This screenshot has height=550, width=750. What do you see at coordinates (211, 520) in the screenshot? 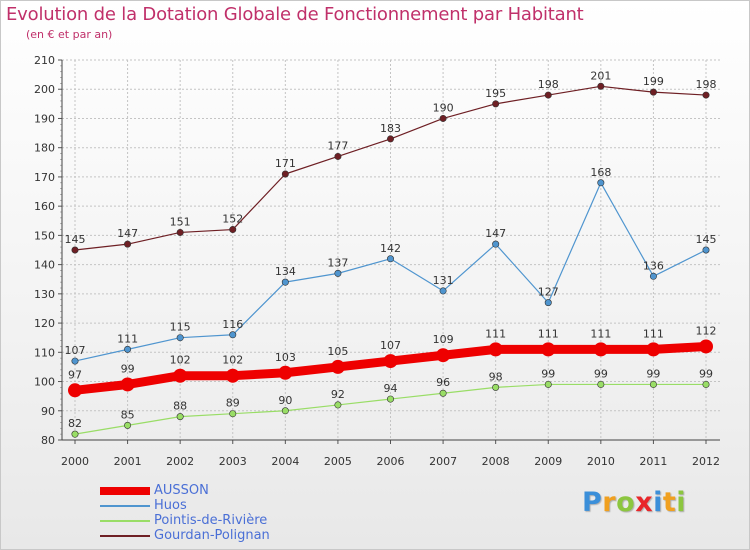
I see `legend-label: Pointis-de-Rivière` at bounding box center [211, 520].